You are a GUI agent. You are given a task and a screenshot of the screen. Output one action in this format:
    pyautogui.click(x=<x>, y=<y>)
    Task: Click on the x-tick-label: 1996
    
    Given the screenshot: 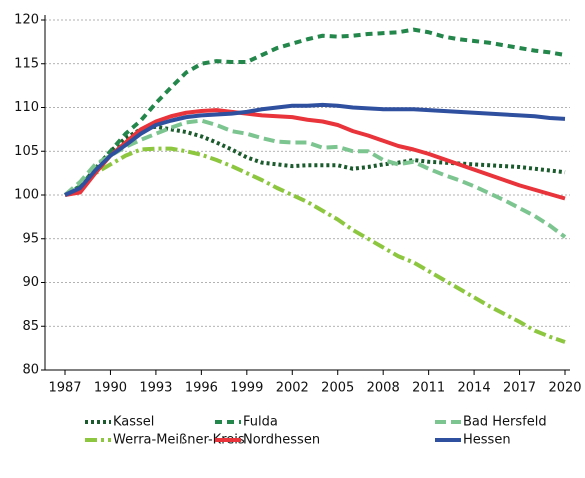 What is the action you would take?
    pyautogui.click(x=201, y=388)
    